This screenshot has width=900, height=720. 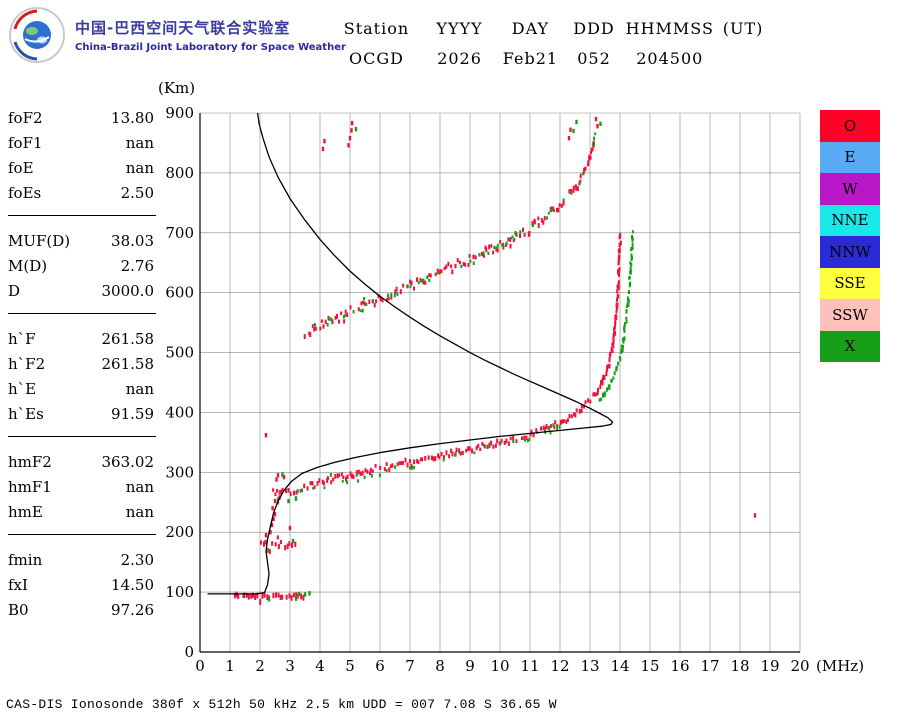 I want to click on header-value-1: 2026, so click(x=459, y=58).